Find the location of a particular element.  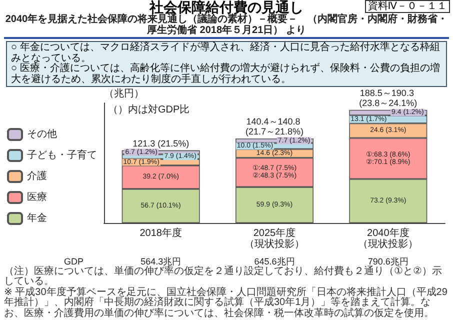

y-axis-title: （兆円） is located at coordinates (124, 94).